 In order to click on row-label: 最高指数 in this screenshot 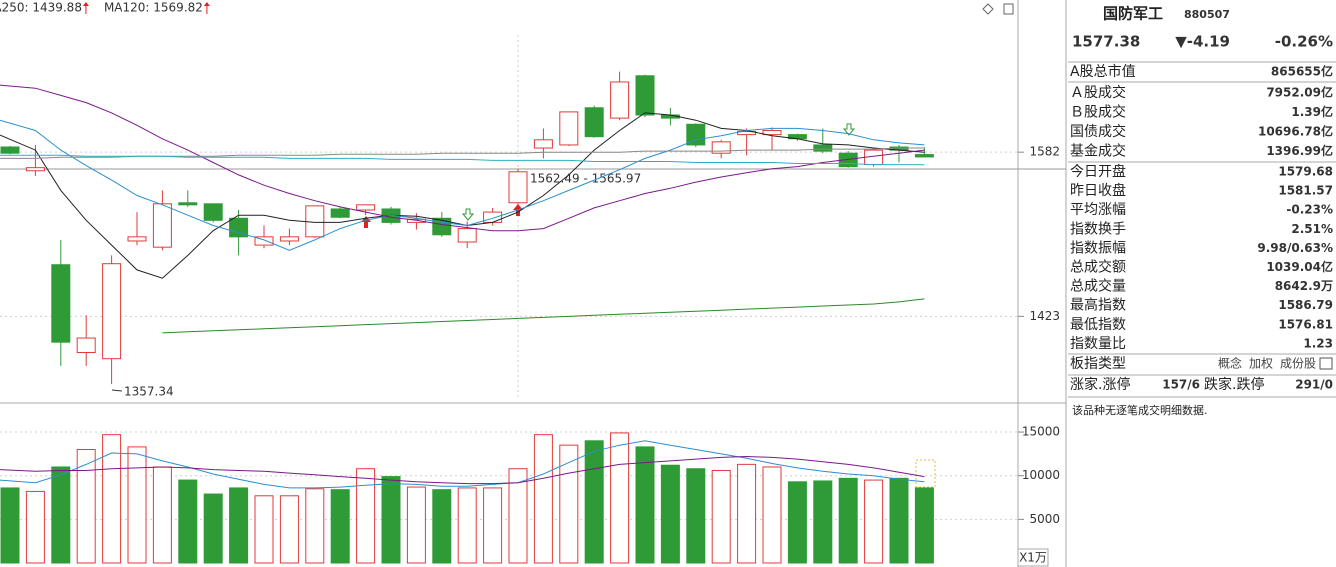, I will do `click(1098, 305)`.